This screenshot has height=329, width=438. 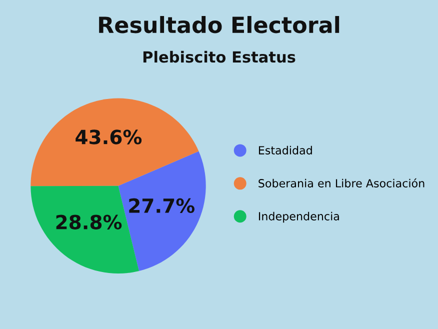 I want to click on data-label: 28.8%, so click(x=89, y=222).